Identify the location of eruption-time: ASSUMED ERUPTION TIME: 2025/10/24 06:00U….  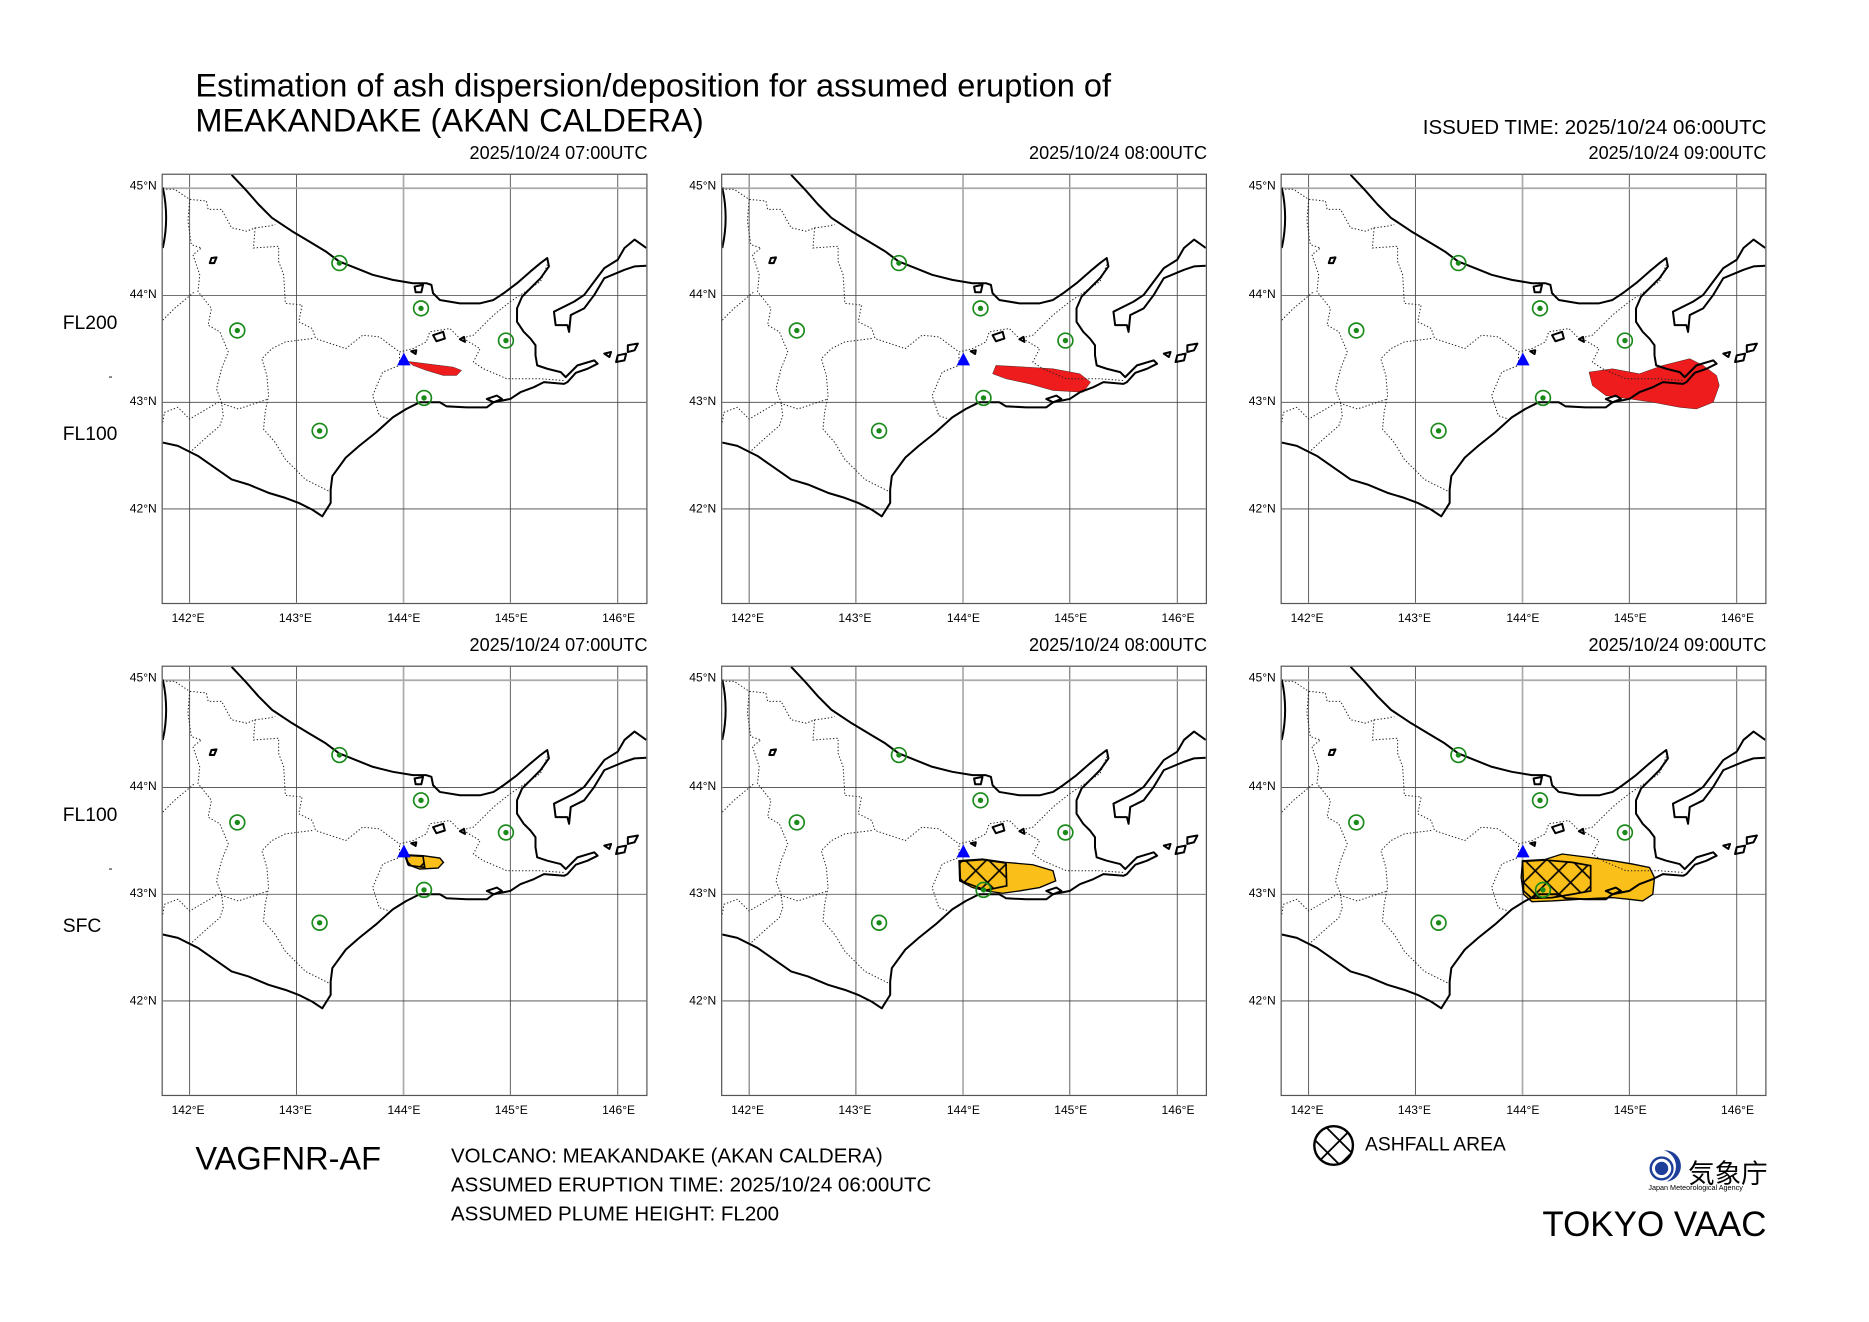
(691, 1185).